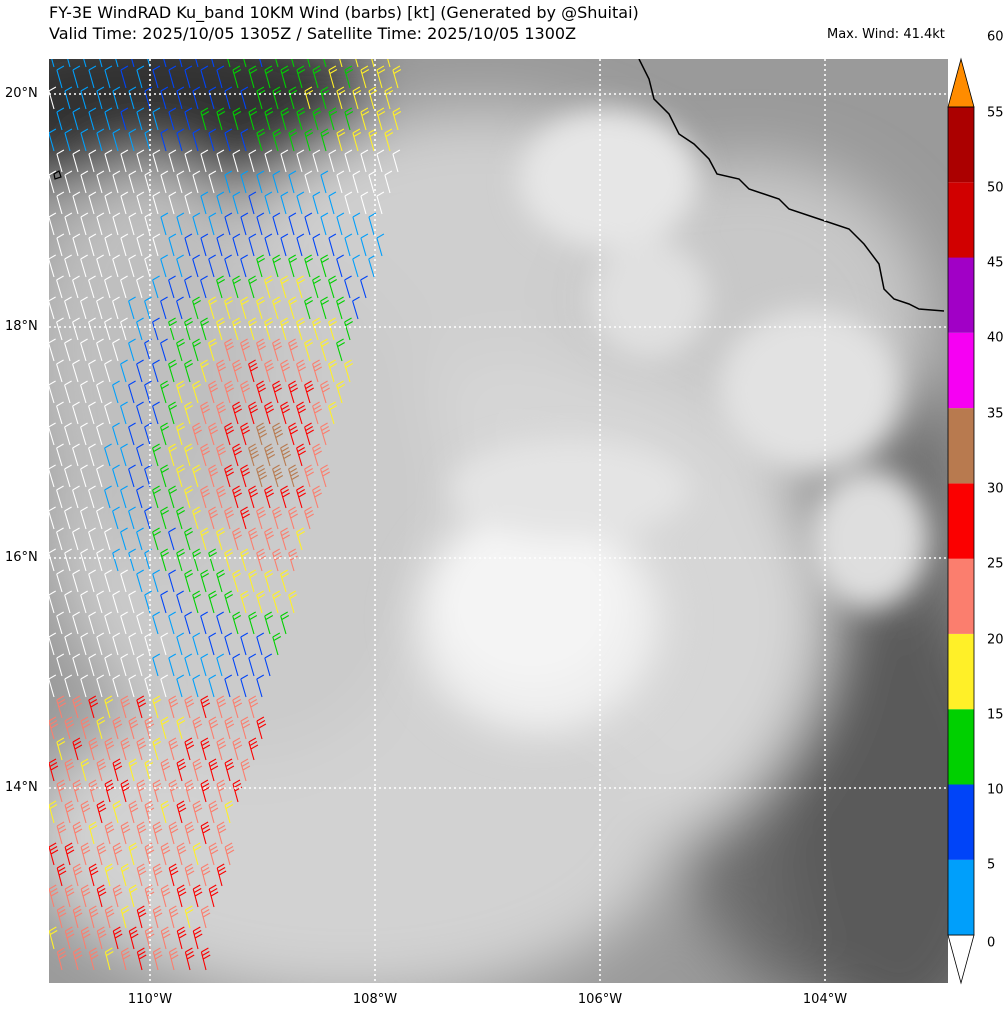 The width and height of the screenshot is (1008, 1011). Describe the element at coordinates (961, 370) in the screenshot. I see `colorbar-segment` at that location.